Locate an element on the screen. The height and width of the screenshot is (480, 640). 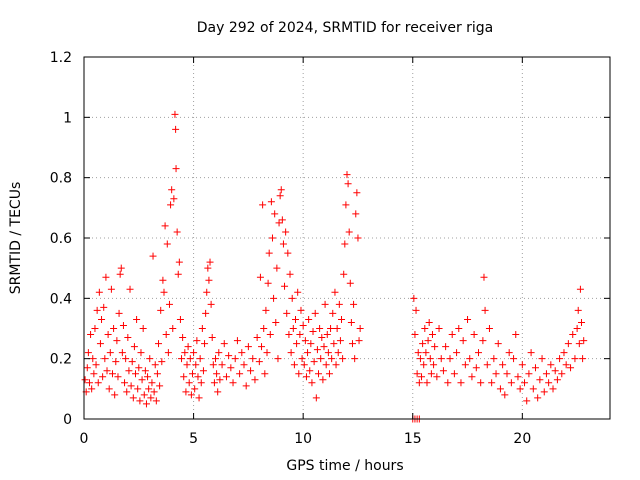
x-tick-label: 15 is located at coordinates (413, 439).